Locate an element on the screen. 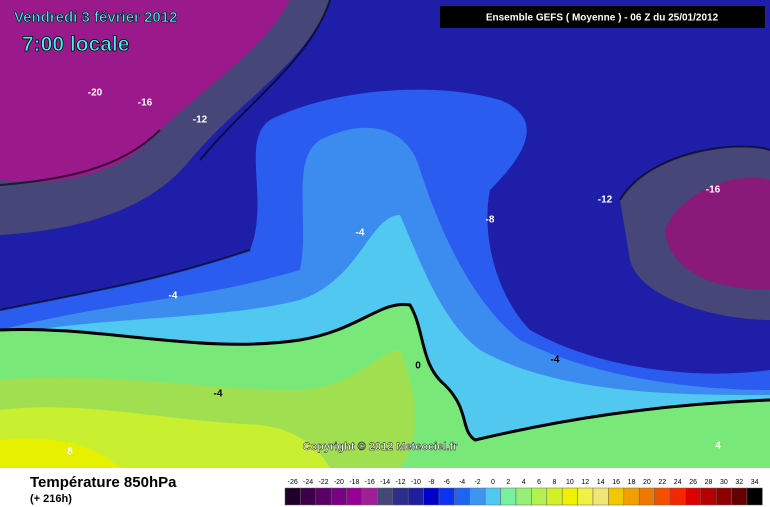  contour-label: -20 is located at coordinates (95, 93).